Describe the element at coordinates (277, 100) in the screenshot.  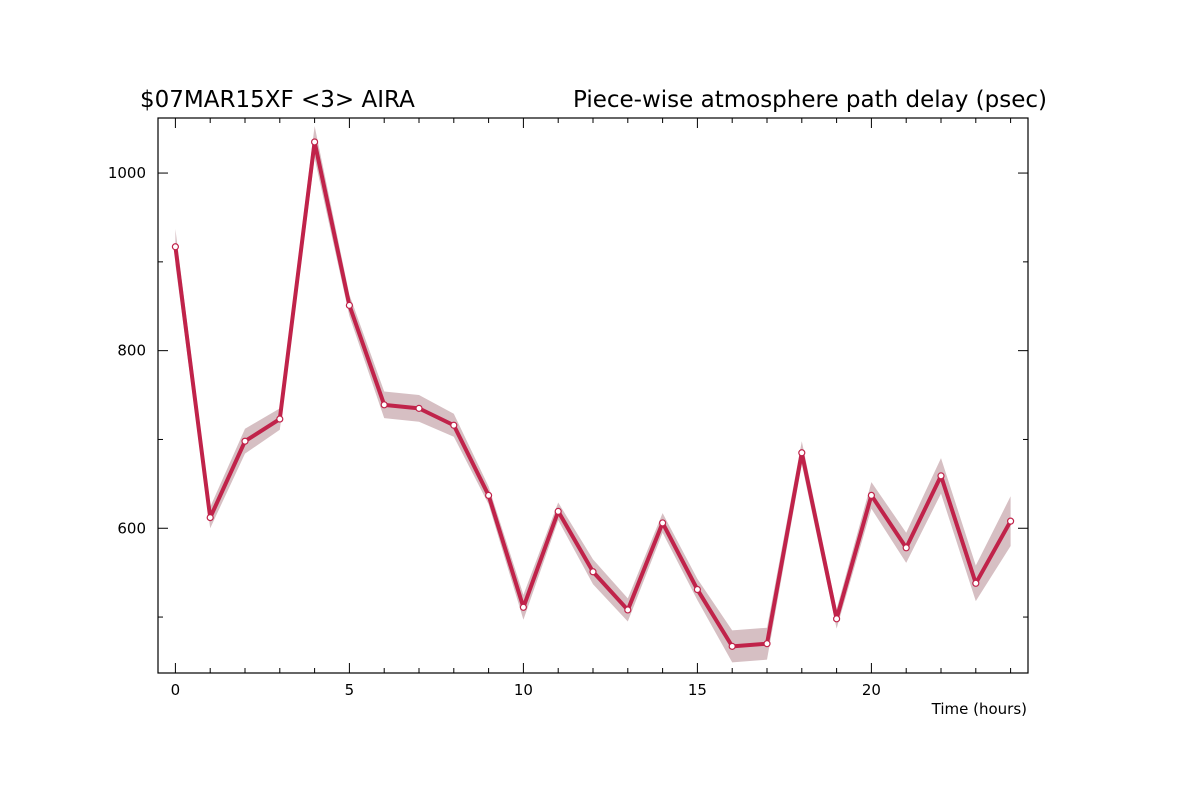
I see `chart-title-left: $07MAR15XF <3> AIRA` at that location.